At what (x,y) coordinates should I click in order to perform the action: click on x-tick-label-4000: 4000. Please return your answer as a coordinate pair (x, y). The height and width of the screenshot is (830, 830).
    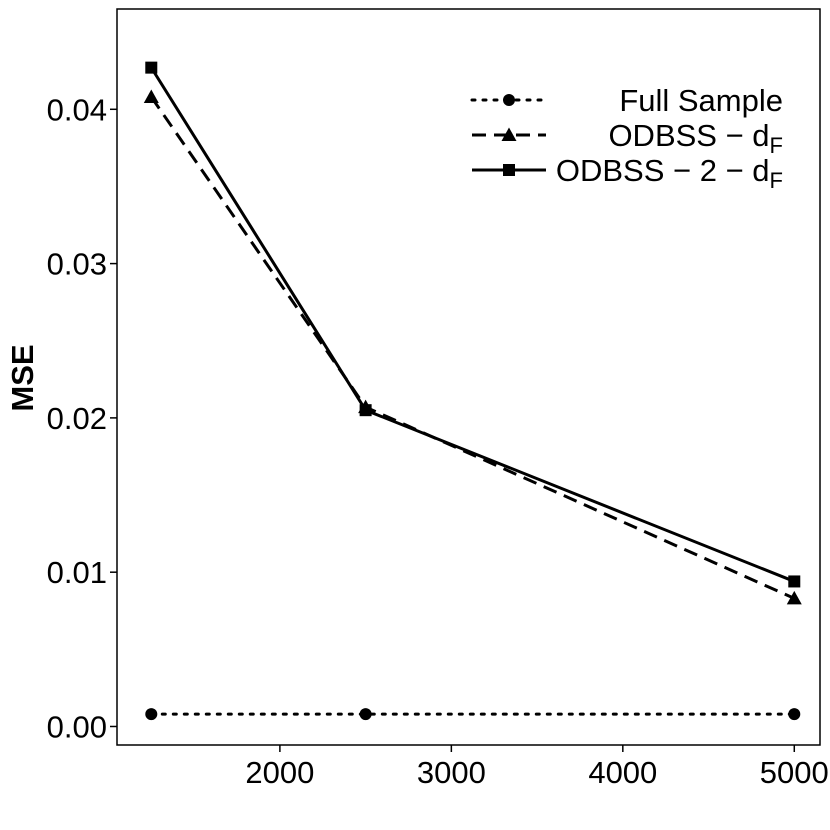
    Looking at the image, I should click on (622, 772).